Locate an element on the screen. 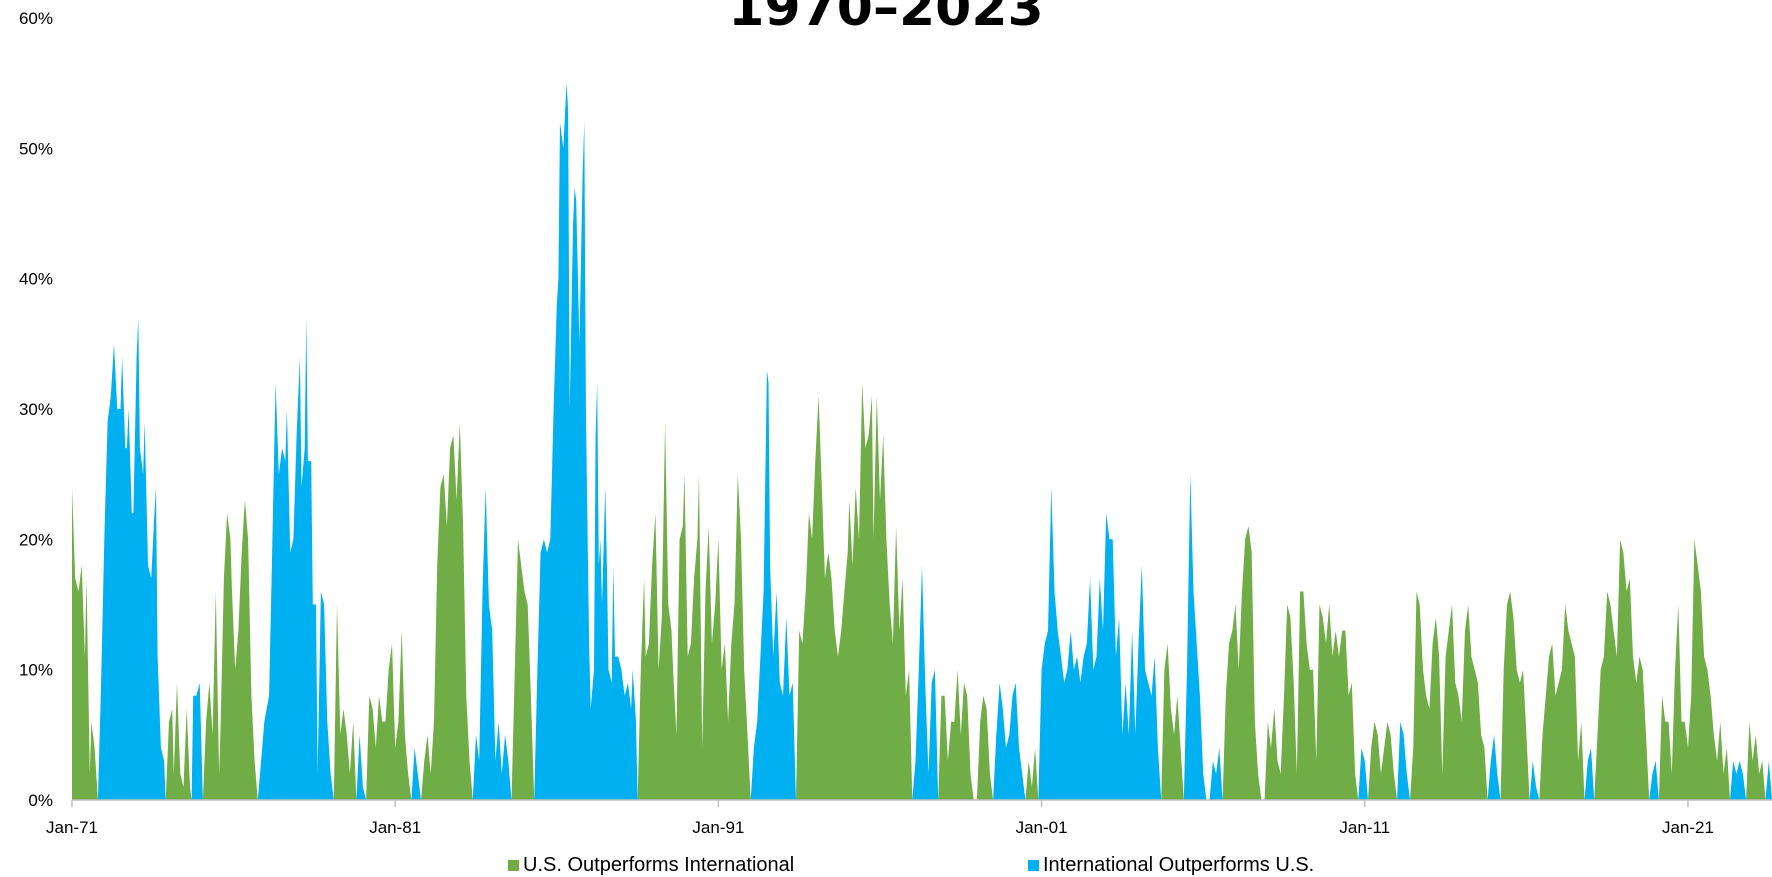  y-tick-label: 10% is located at coordinates (36, 670).